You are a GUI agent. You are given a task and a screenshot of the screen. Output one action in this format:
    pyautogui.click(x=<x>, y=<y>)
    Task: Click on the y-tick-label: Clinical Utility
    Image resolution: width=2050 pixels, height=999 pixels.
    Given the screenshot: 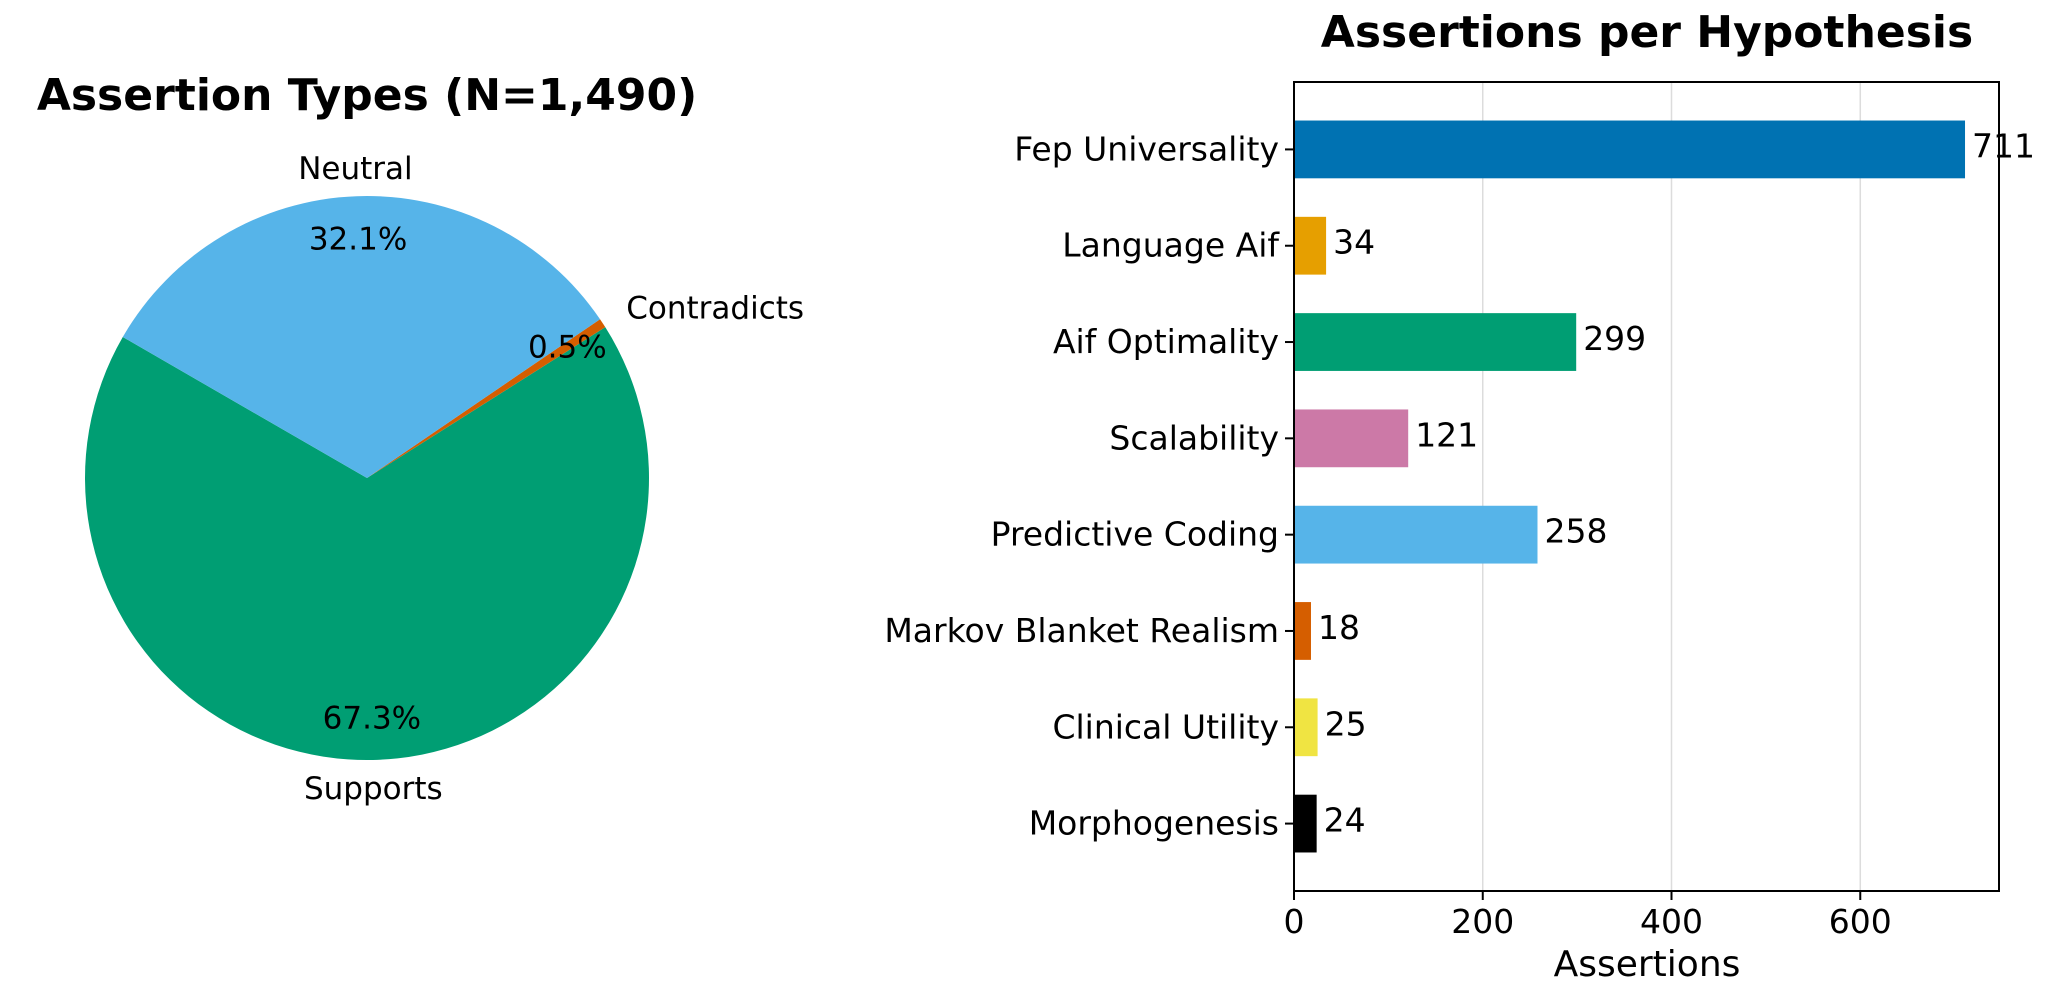 What is the action you would take?
    pyautogui.click(x=1165, y=726)
    